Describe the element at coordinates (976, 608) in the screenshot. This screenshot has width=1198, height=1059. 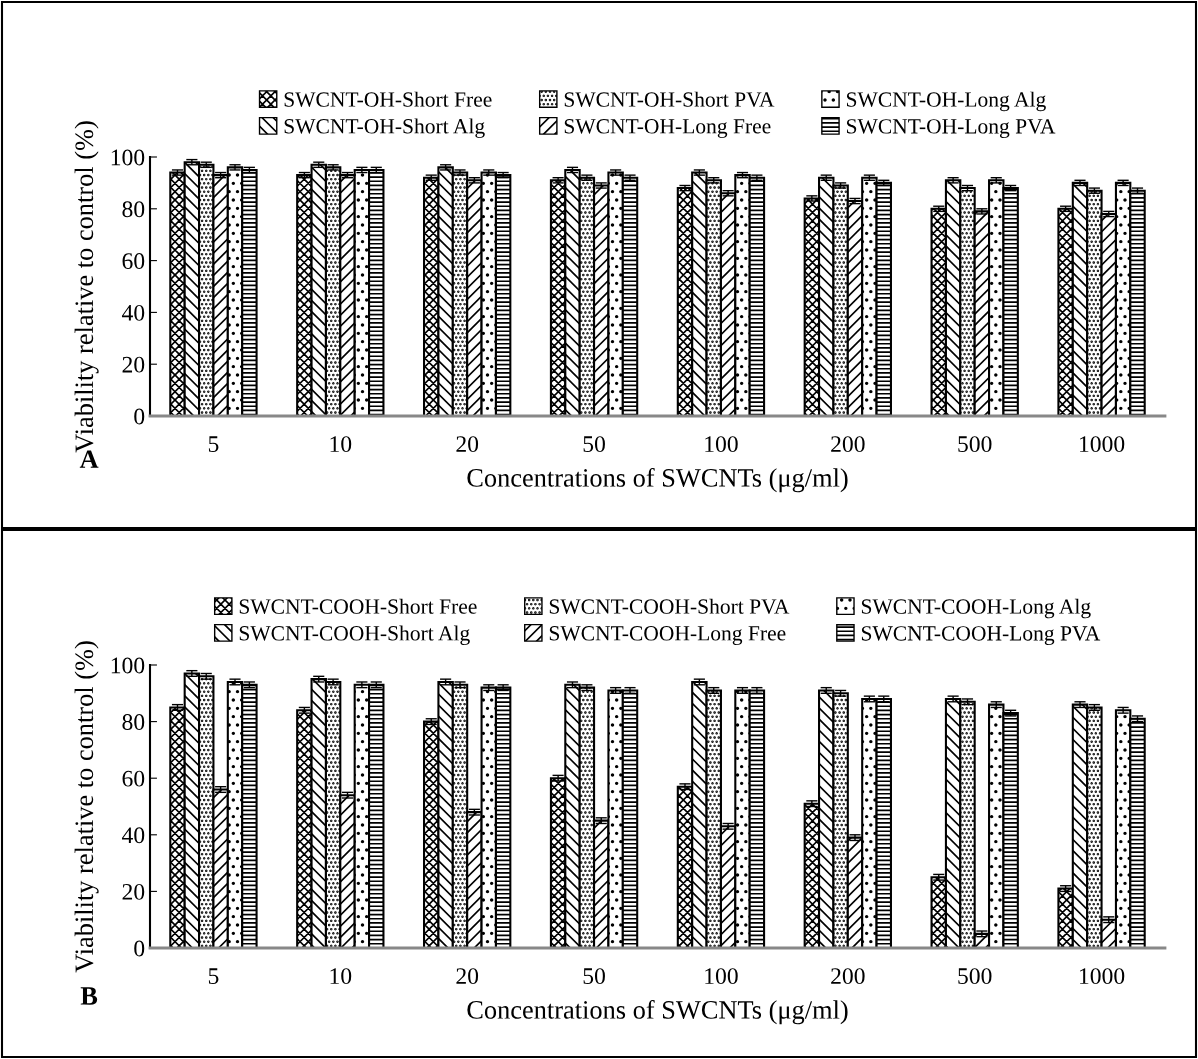
I see `legend-label: SWCNT-COOH-Long Alg` at that location.